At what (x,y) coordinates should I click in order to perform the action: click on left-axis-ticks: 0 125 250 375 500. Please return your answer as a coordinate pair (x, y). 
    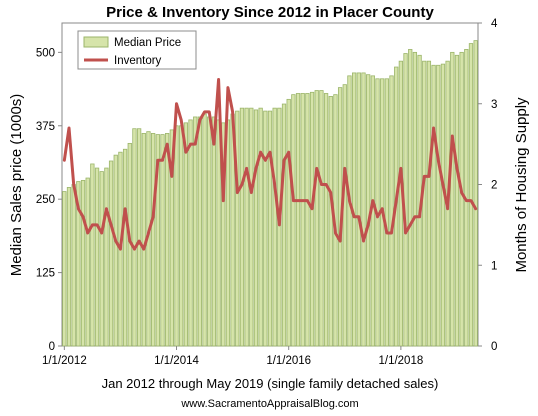
    Looking at the image, I should click on (49, 200).